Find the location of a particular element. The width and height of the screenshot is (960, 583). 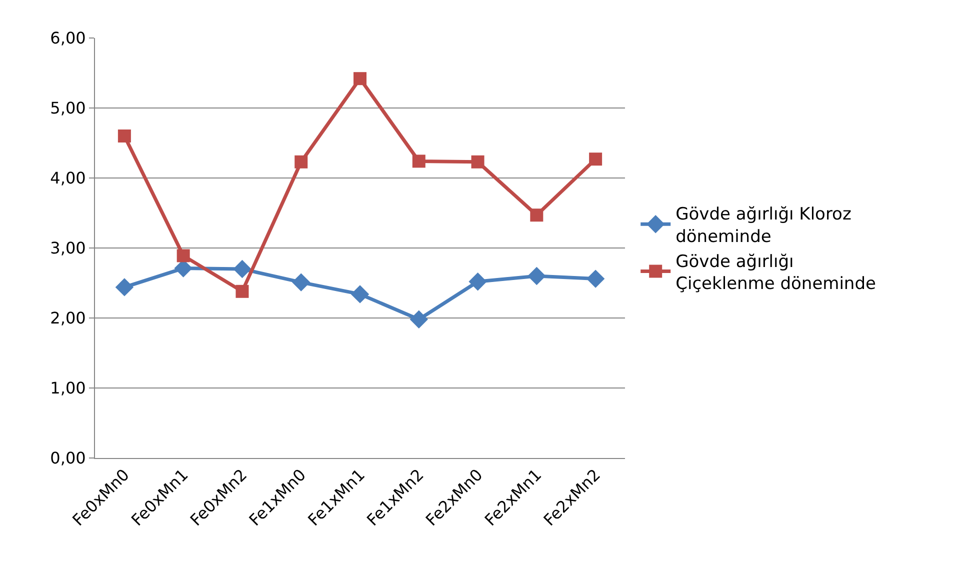

y-tick-label: 1,00 is located at coordinates (68, 388).